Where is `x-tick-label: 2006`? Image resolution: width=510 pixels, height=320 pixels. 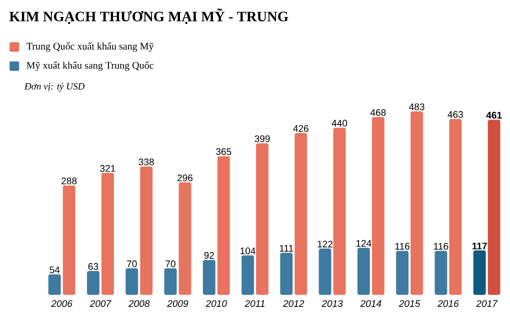
x-tick-label: 2006 is located at coordinates (61, 303).